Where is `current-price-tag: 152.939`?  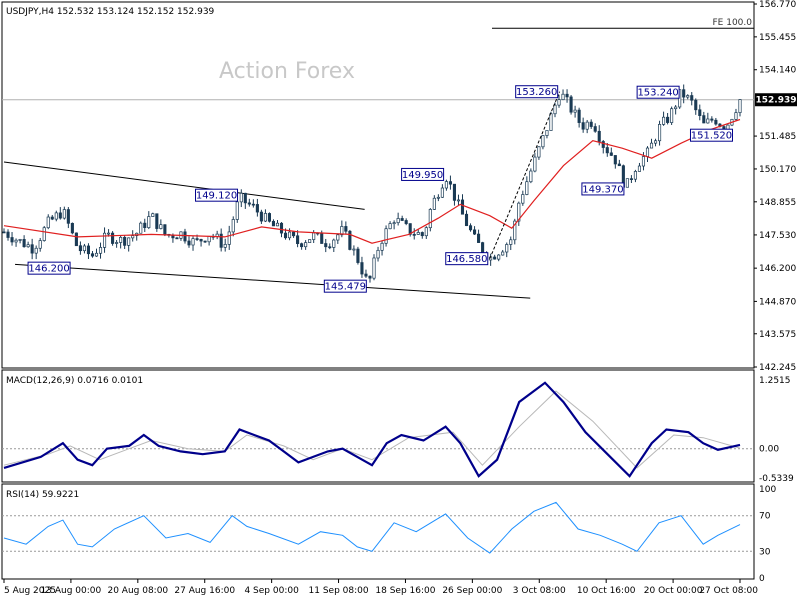
current-price-tag: 152.939 is located at coordinates (776, 100).